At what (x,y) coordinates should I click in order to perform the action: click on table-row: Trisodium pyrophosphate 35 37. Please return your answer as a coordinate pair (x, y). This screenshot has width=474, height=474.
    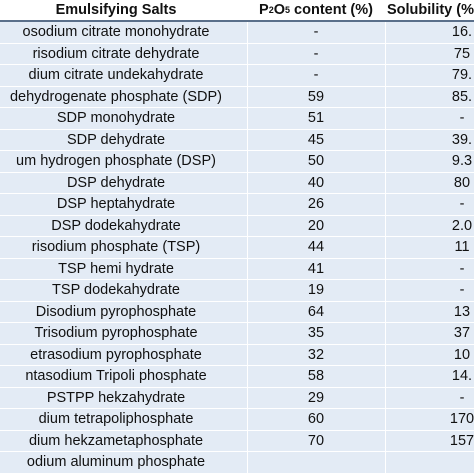
    Looking at the image, I should click on (237, 334).